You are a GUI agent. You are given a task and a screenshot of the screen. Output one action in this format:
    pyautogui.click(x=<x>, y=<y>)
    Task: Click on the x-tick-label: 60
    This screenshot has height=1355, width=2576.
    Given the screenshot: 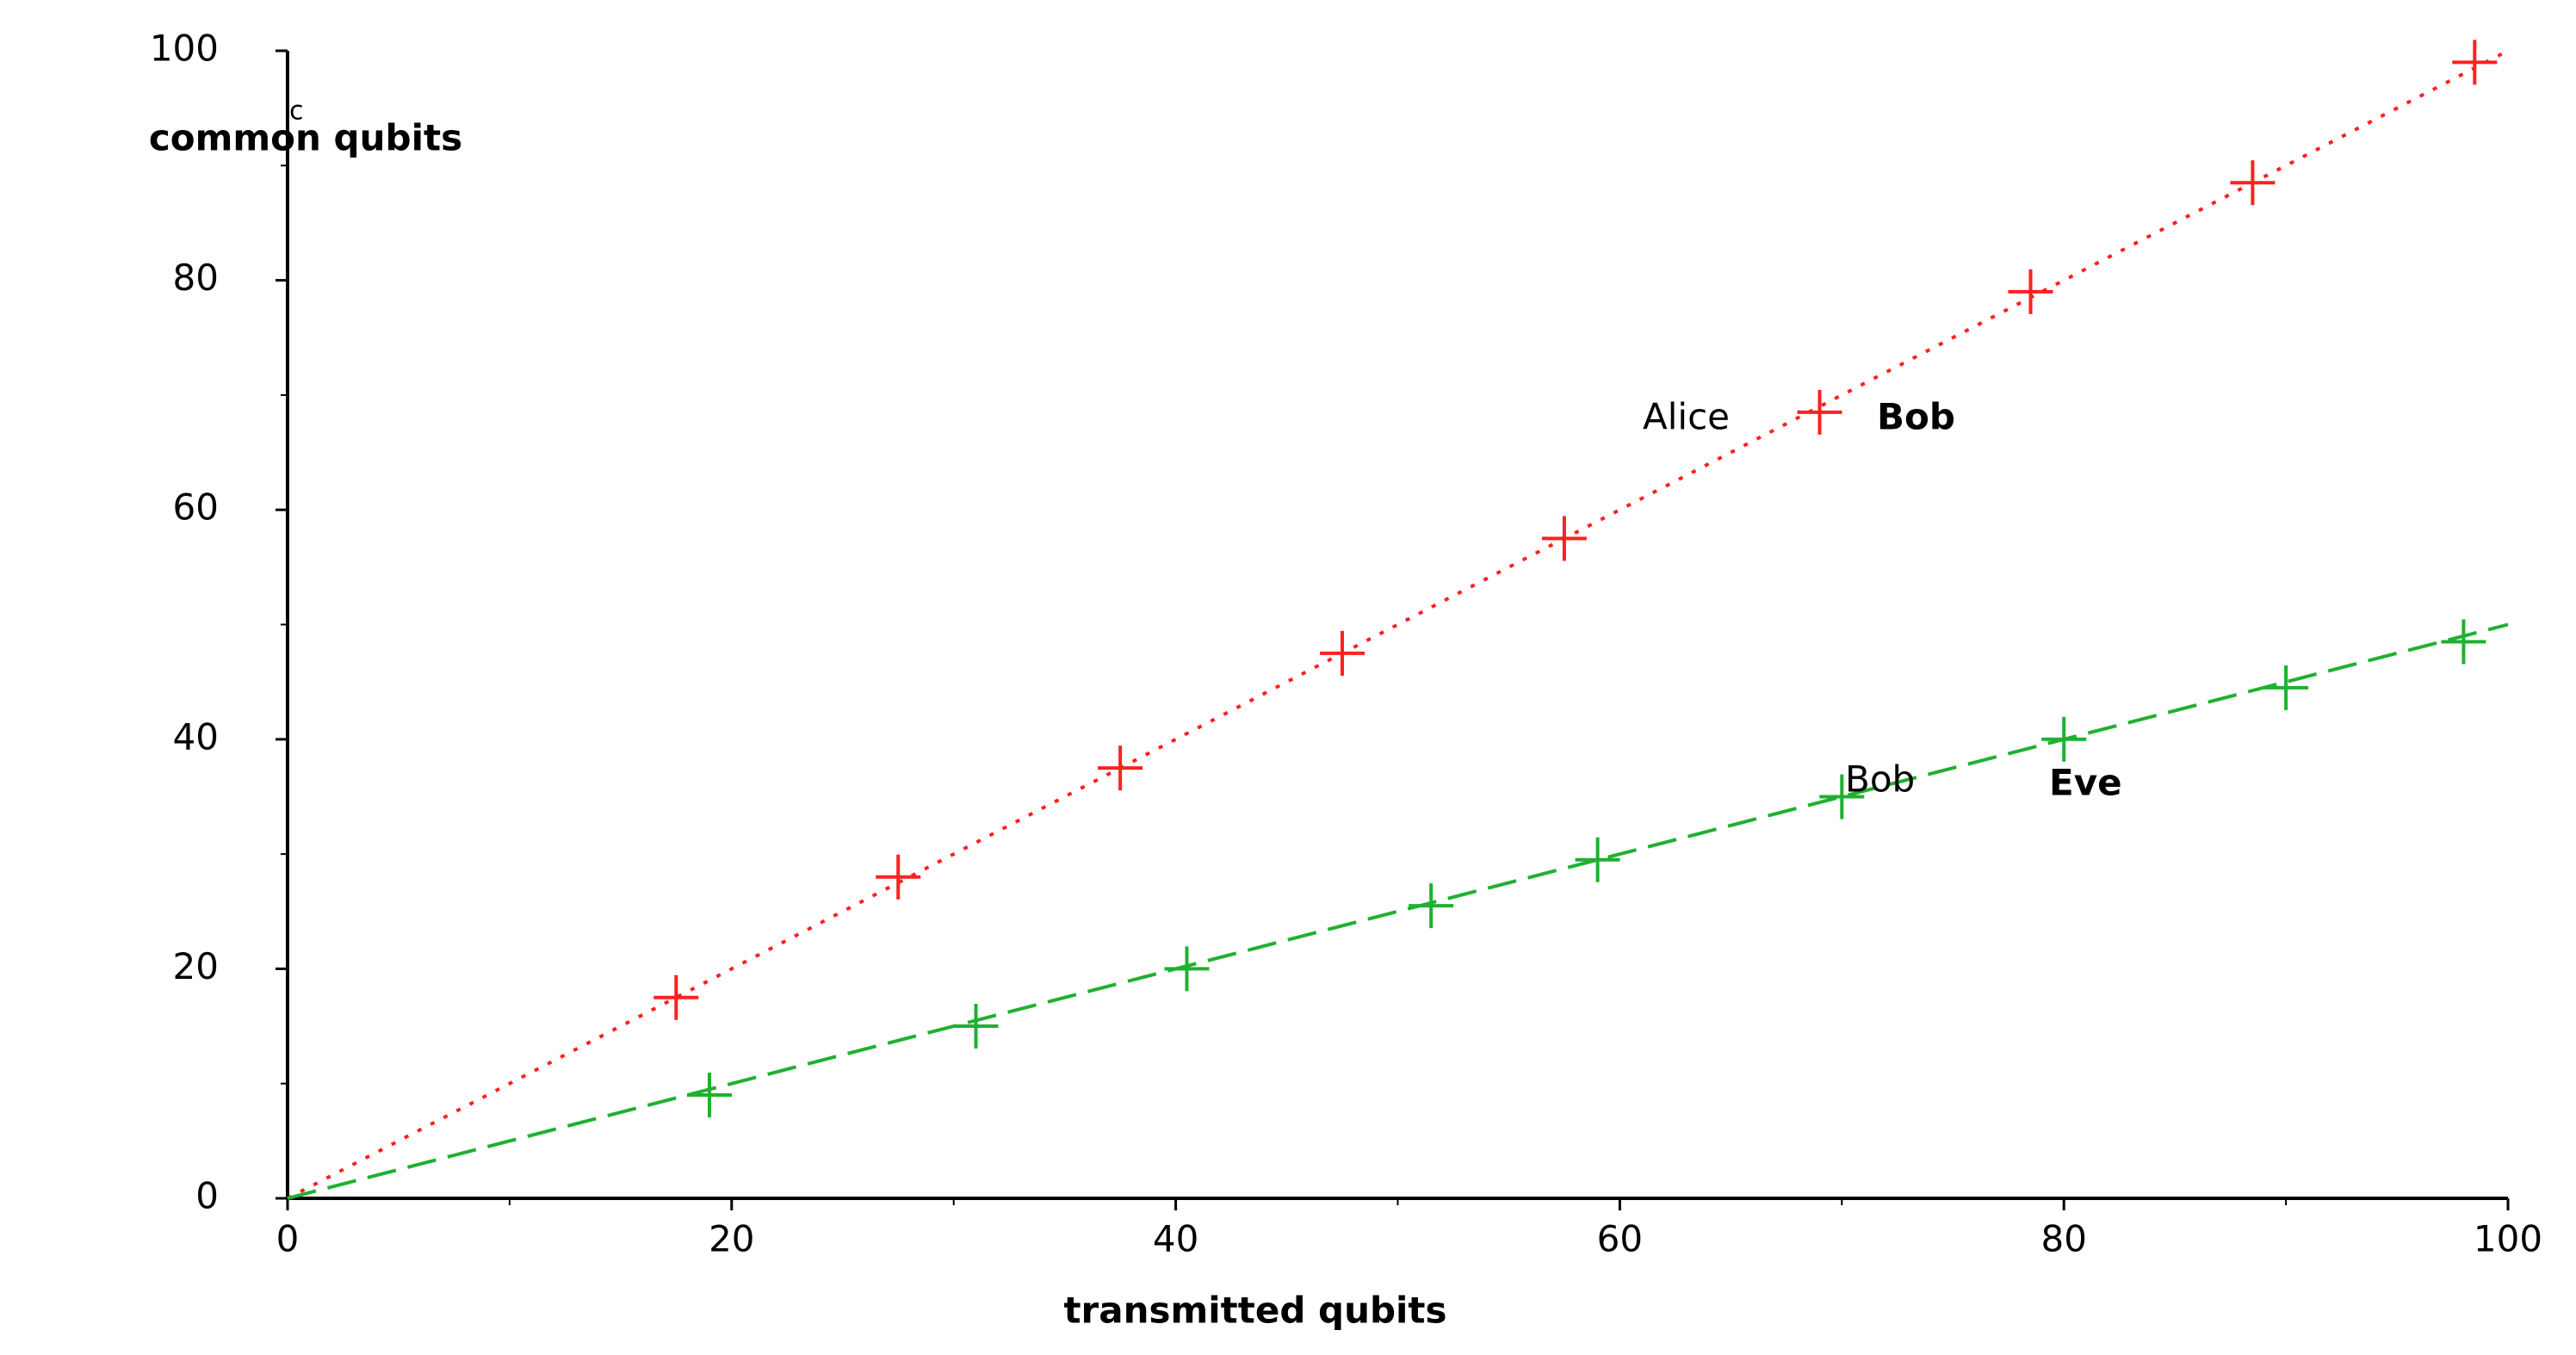 What is the action you would take?
    pyautogui.click(x=1620, y=1239)
    